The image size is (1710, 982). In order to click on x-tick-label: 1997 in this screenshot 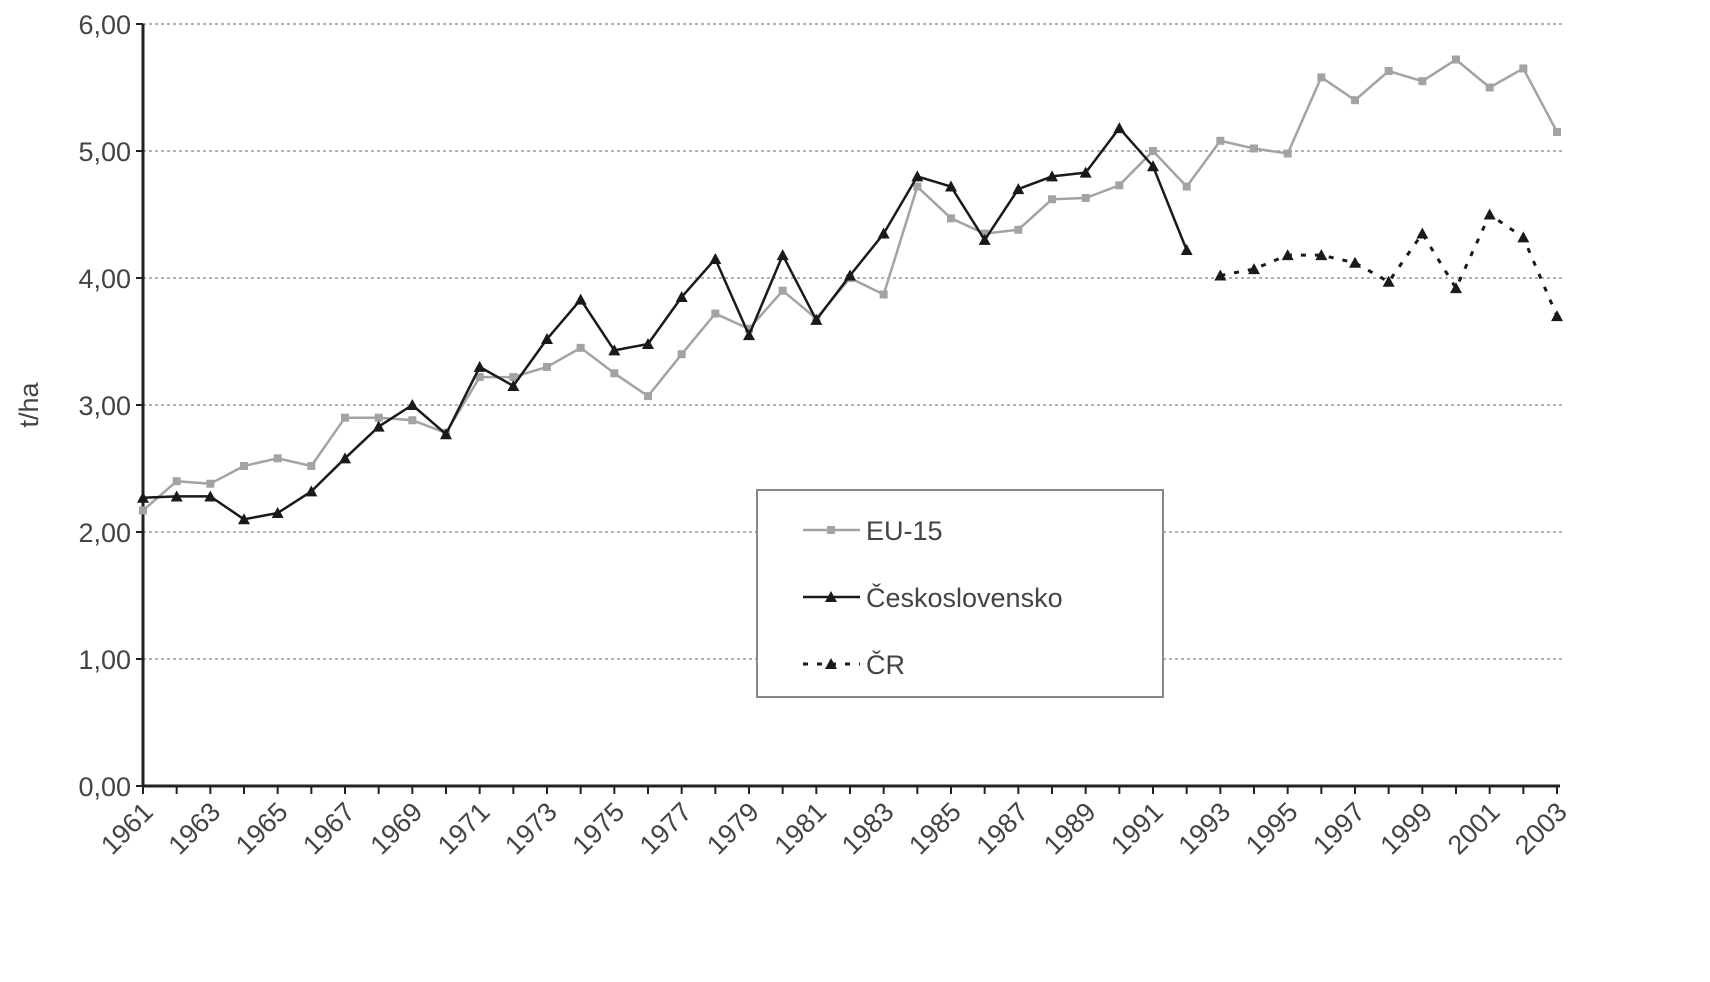, I will do `click(1339, 829)`.